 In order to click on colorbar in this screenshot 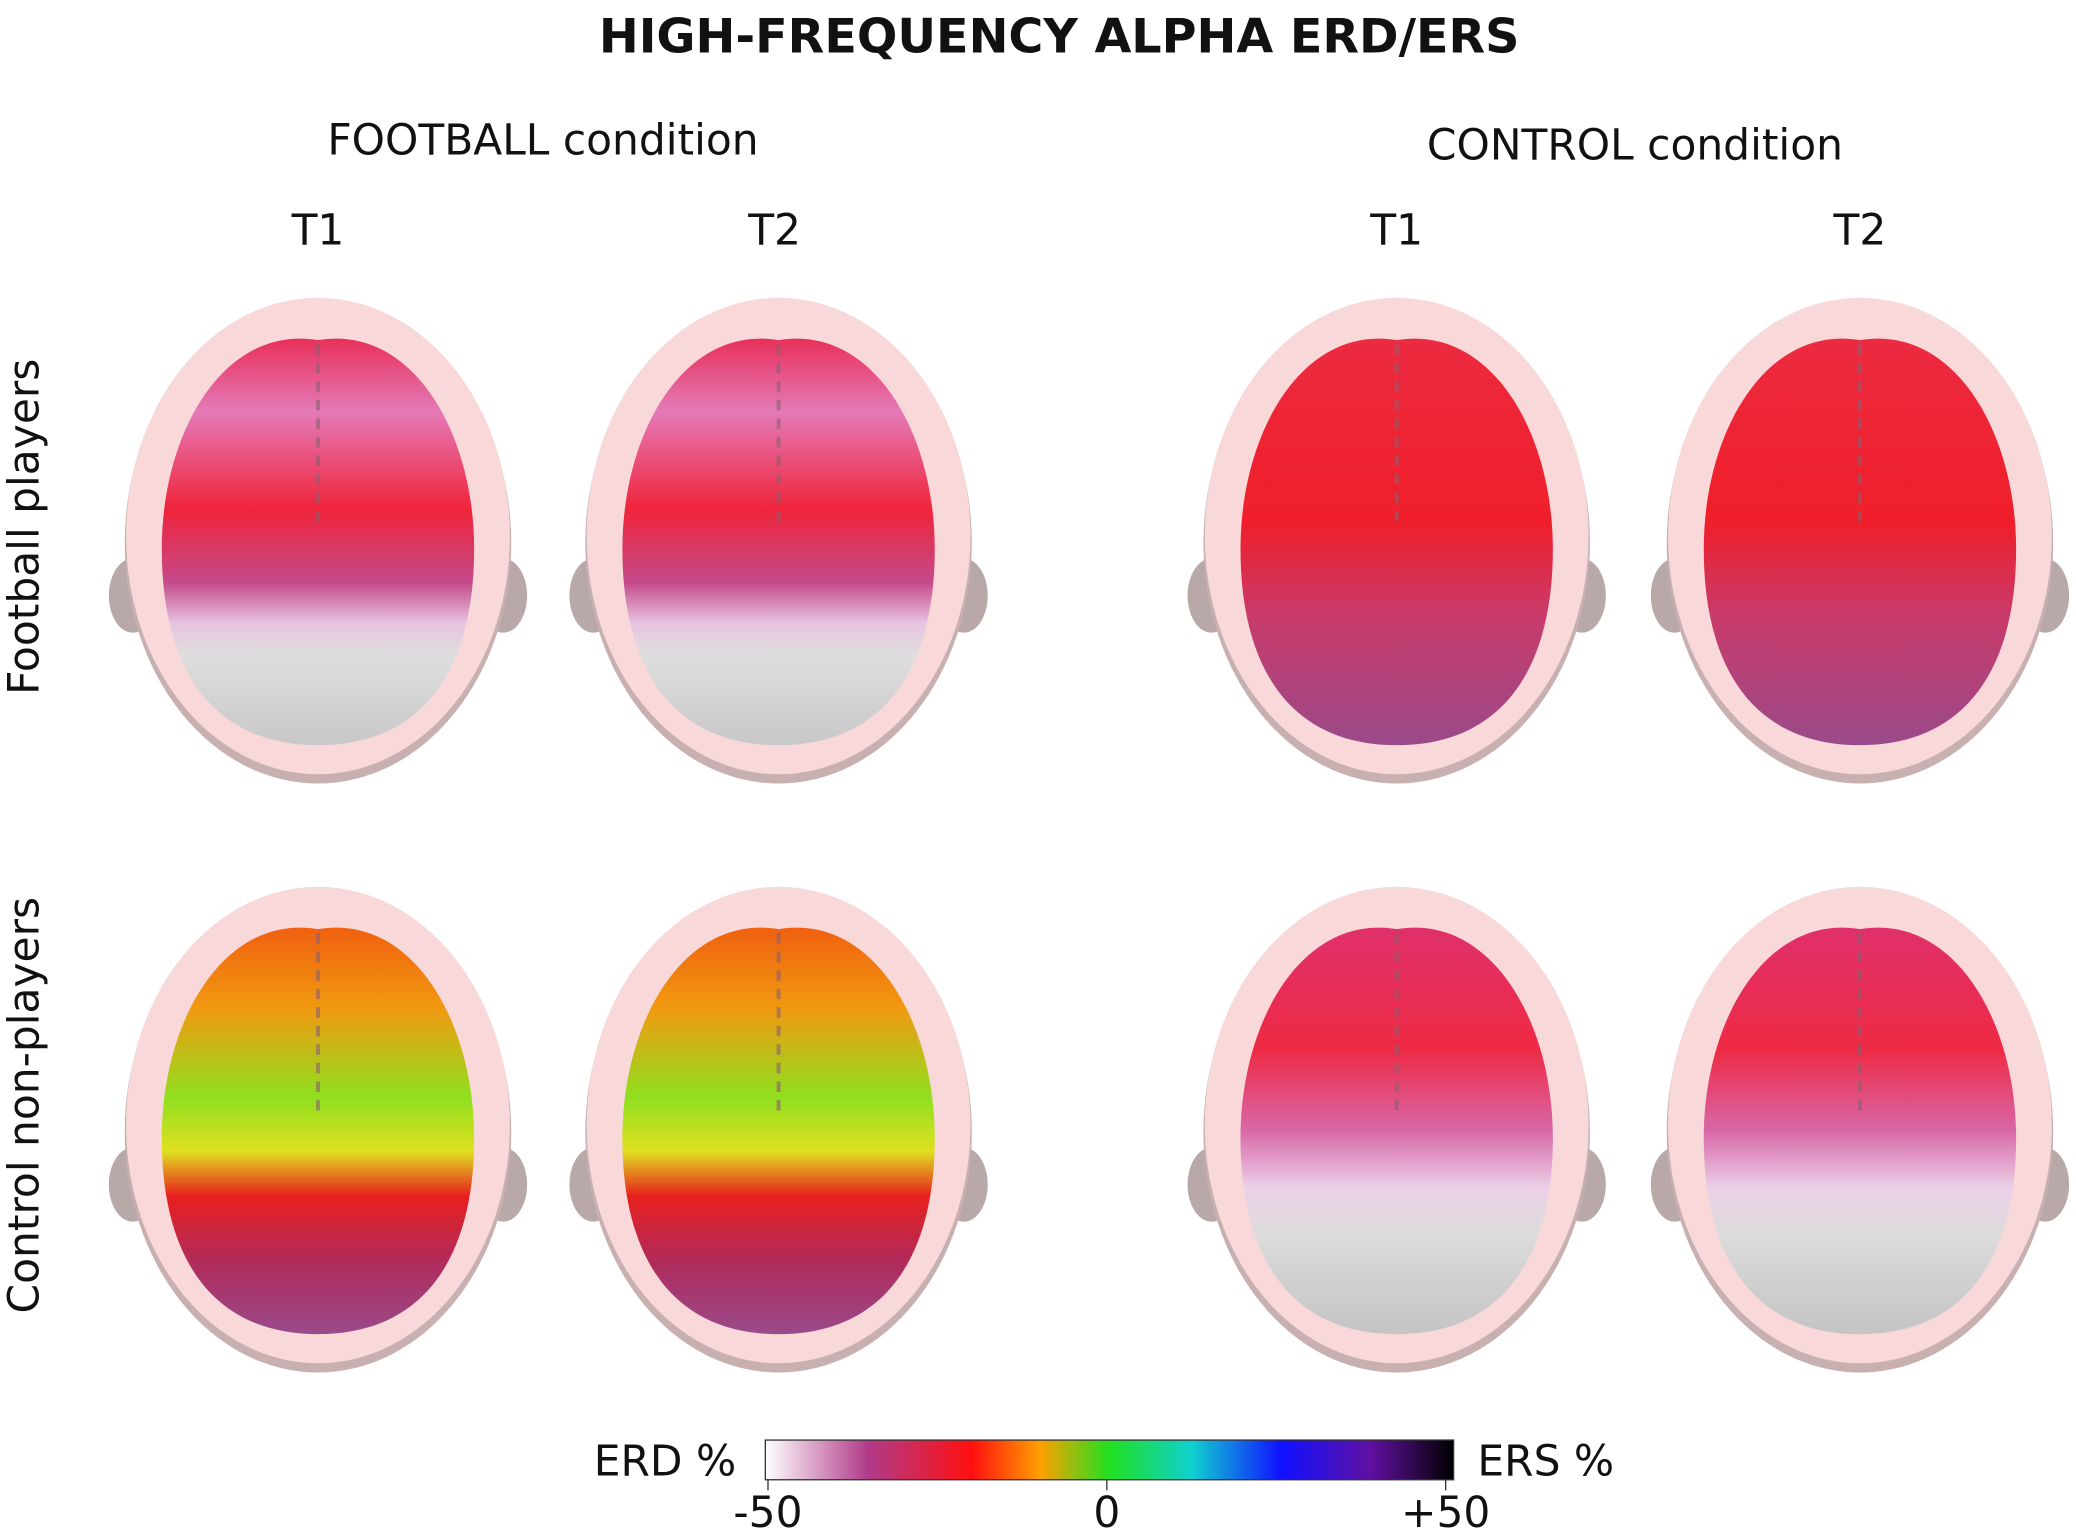, I will do `click(1109, 1460)`.